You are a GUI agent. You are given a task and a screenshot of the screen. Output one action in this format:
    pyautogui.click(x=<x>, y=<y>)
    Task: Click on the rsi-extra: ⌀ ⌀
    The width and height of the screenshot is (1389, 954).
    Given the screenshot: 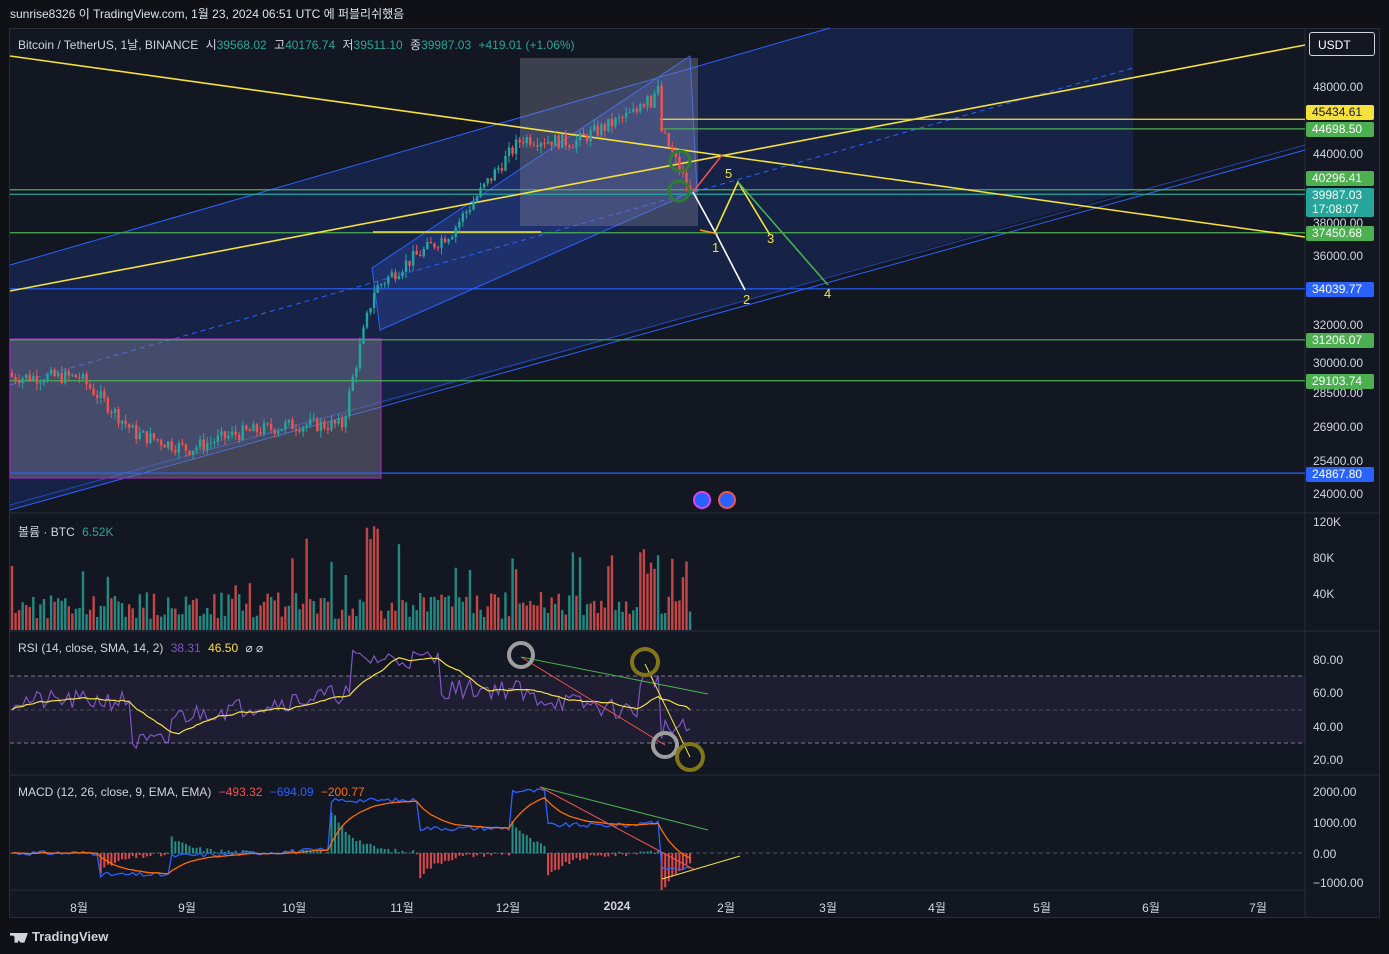 What is the action you would take?
    pyautogui.click(x=254, y=648)
    